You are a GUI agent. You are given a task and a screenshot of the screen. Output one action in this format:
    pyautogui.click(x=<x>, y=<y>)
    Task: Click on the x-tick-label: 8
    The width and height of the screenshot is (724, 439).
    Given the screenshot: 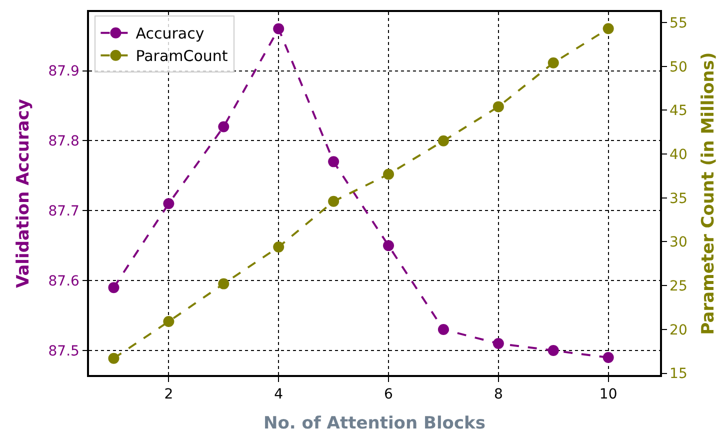 What is the action you would take?
    pyautogui.click(x=498, y=394)
    